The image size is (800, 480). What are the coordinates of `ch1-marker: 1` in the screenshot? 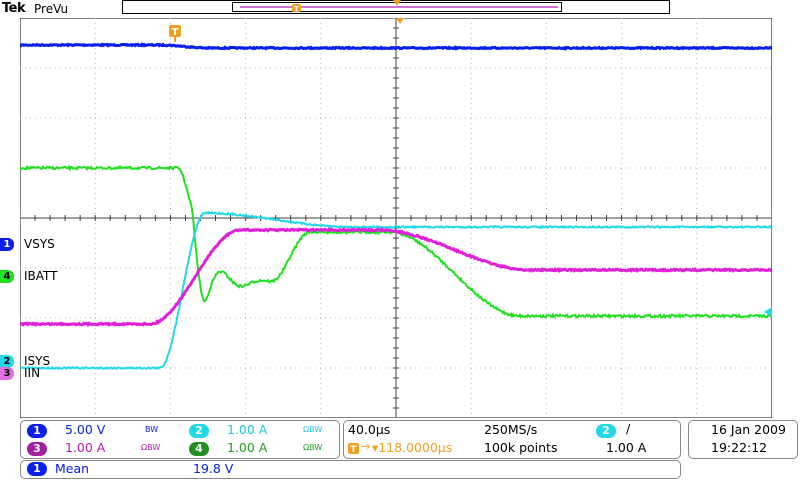 It's located at (7, 244).